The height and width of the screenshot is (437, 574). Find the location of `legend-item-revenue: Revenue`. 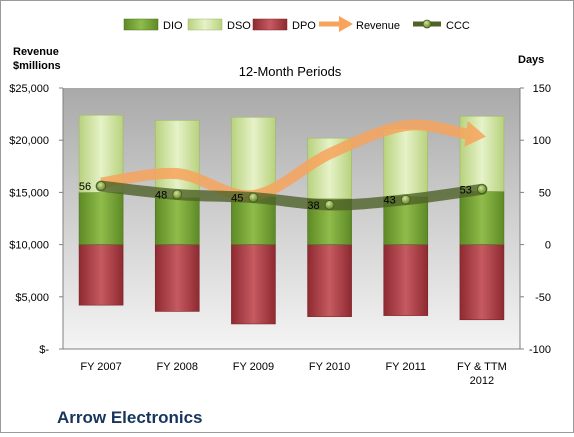

legend-item-revenue: Revenue is located at coordinates (359, 24).